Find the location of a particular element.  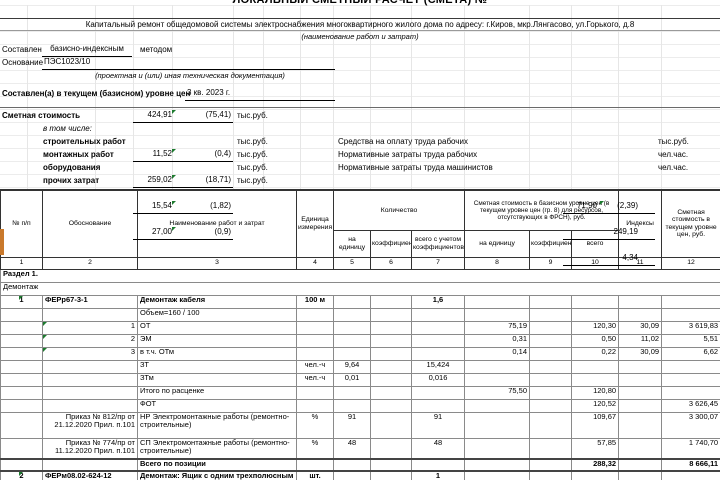

resource-row: 3 в т.ч. ОТм 0,14 0,22 30,09 6,62 is located at coordinates (360, 353).